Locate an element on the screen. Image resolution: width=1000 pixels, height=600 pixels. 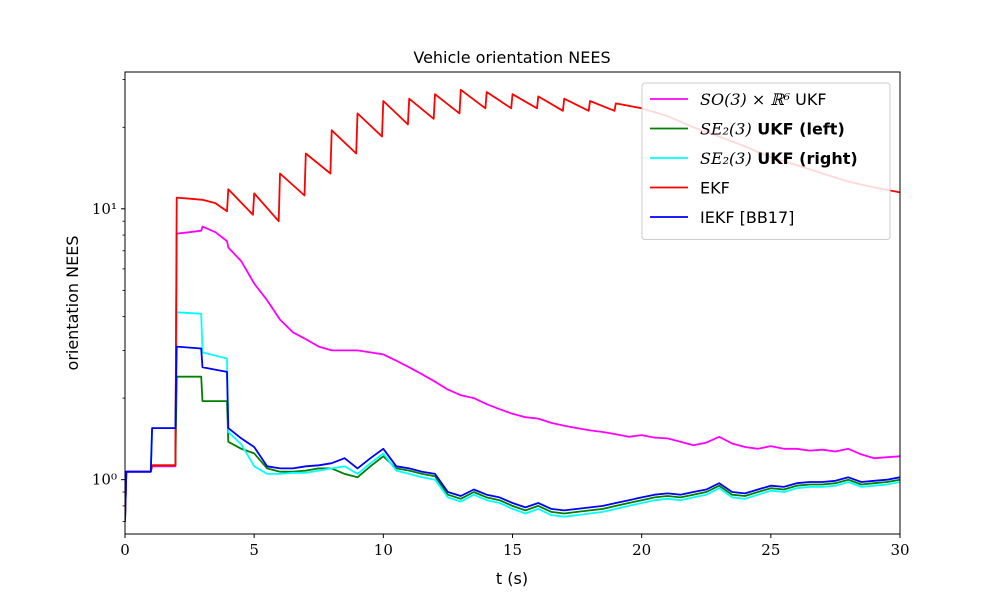
x-tick-label: 5 is located at coordinates (254, 550).